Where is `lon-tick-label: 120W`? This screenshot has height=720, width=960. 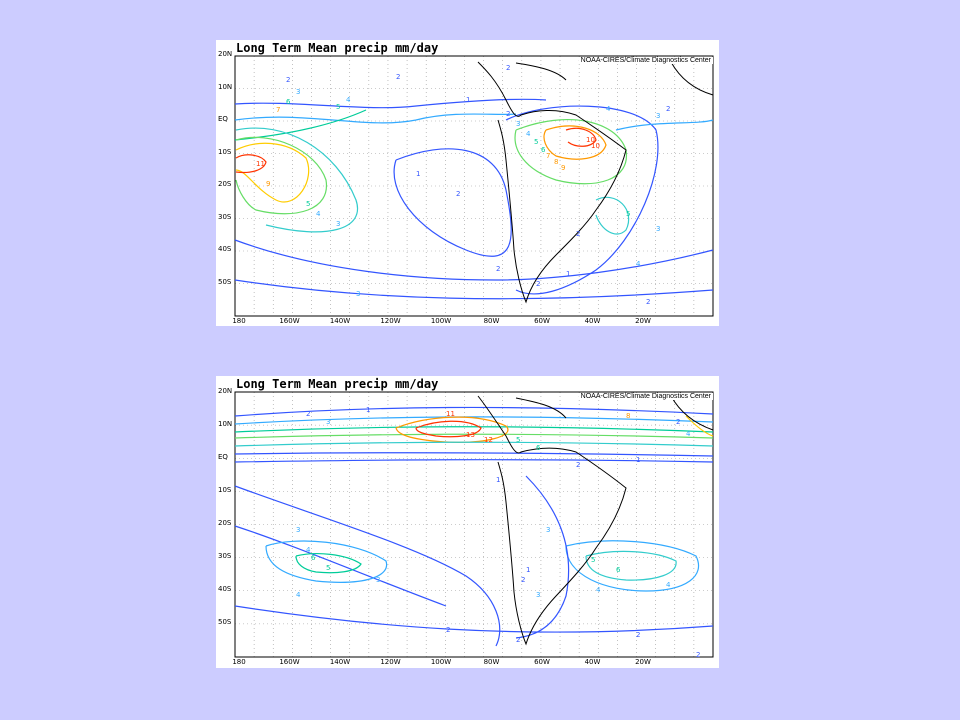 lon-tick-label: 120W is located at coordinates (390, 321).